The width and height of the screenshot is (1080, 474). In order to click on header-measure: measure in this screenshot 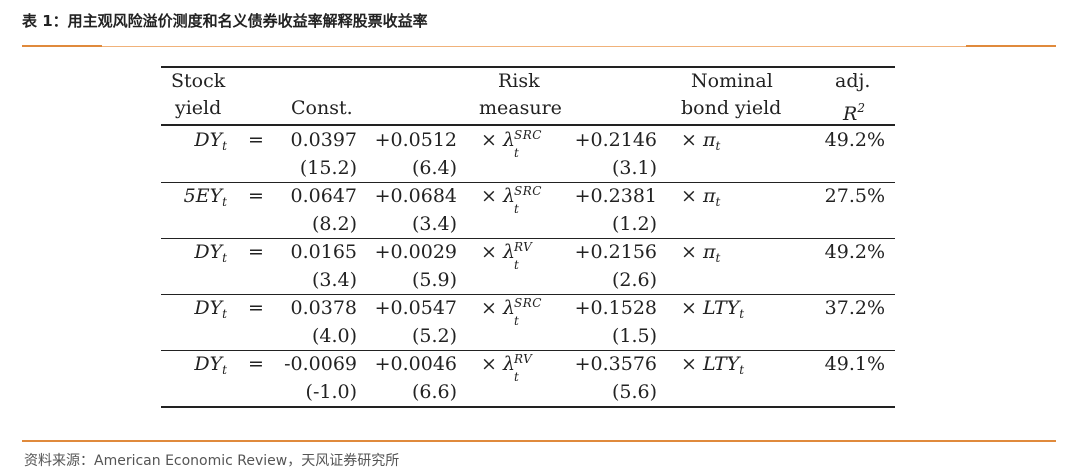, I will do `click(520, 108)`.